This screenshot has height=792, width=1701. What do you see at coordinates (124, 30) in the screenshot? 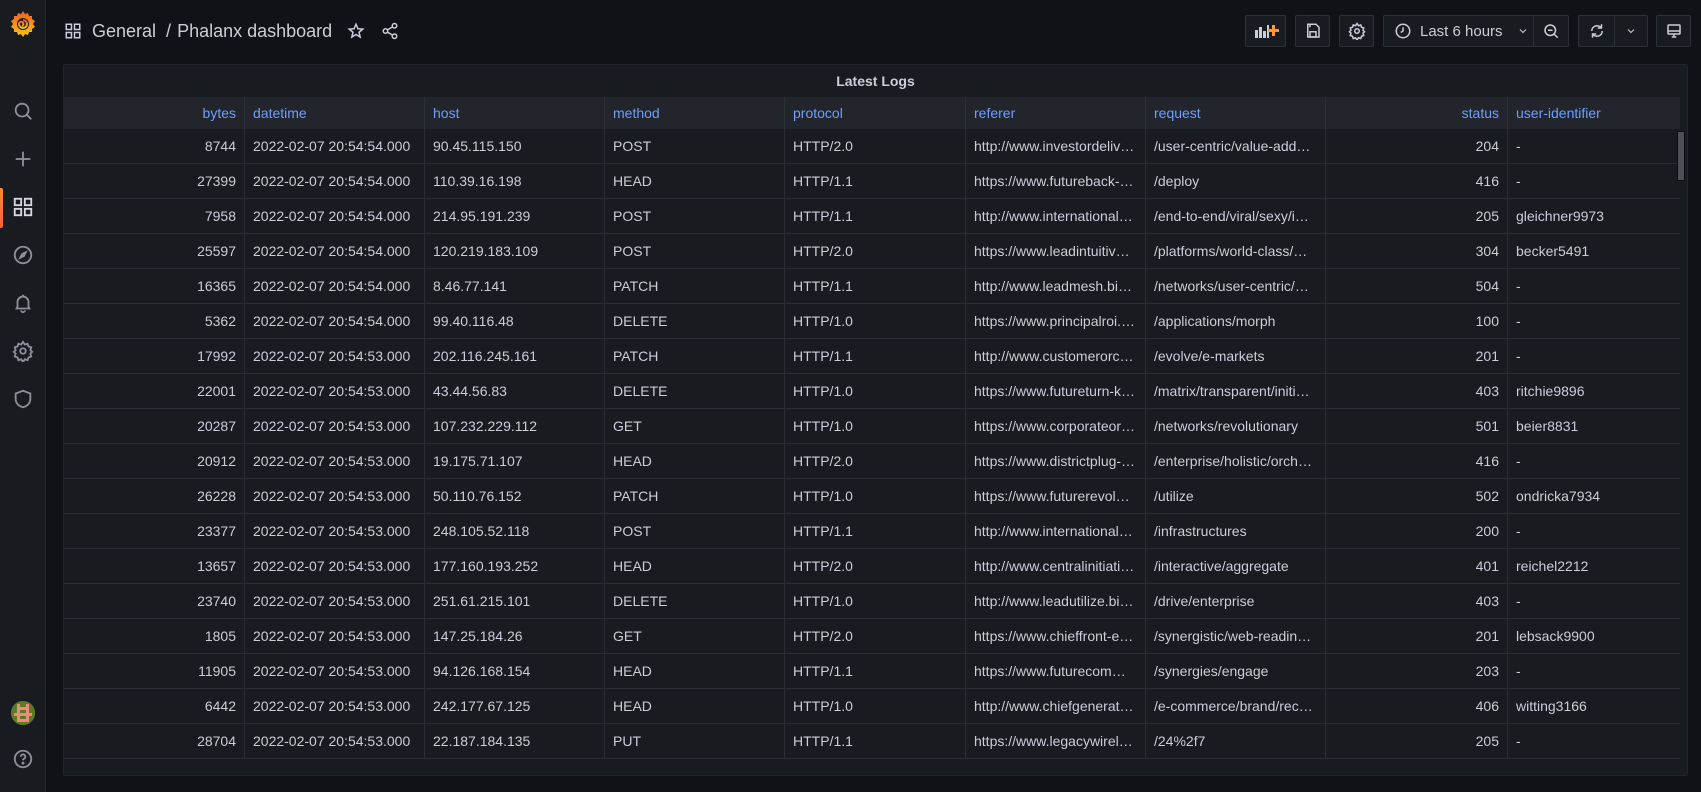
I see `breadcrumb-folder-link: General` at bounding box center [124, 30].